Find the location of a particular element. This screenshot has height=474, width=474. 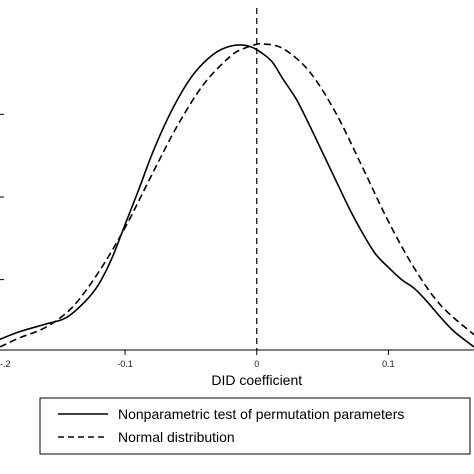

x-ticks: -.2 -0.1 0 0.1 is located at coordinates (197, 359).